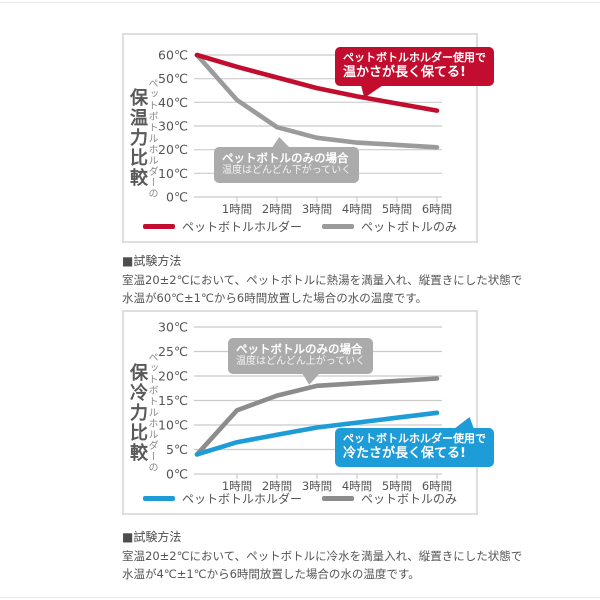 Image resolution: width=600 pixels, height=600 pixels. Describe the element at coordinates (404, 453) in the screenshot. I see `callout-line2: 冷たさが長く保てる!` at that location.